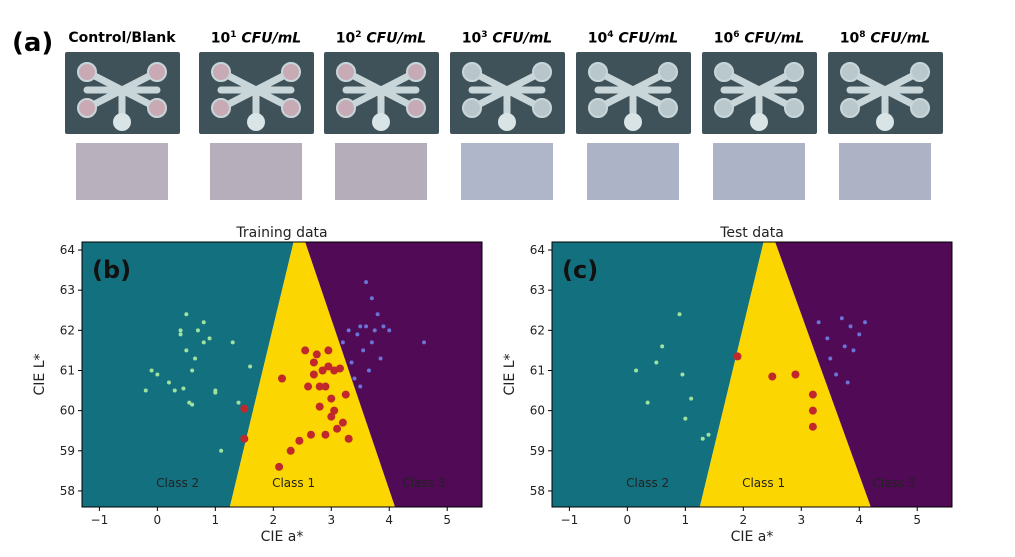 This screenshot has height=557, width=1015. I want to click on x-tick-label: 5, so click(447, 520).